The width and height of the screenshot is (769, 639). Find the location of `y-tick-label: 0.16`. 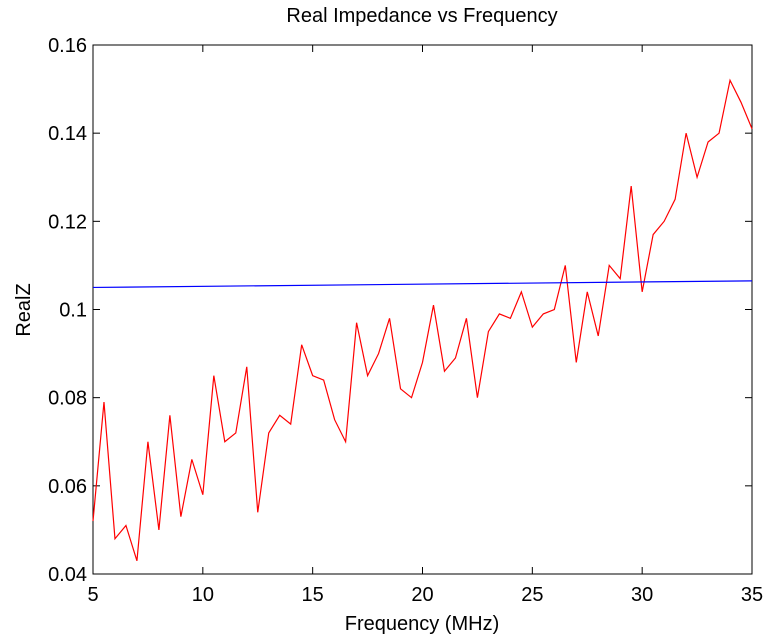

y-tick-label: 0.16 is located at coordinates (67, 46).